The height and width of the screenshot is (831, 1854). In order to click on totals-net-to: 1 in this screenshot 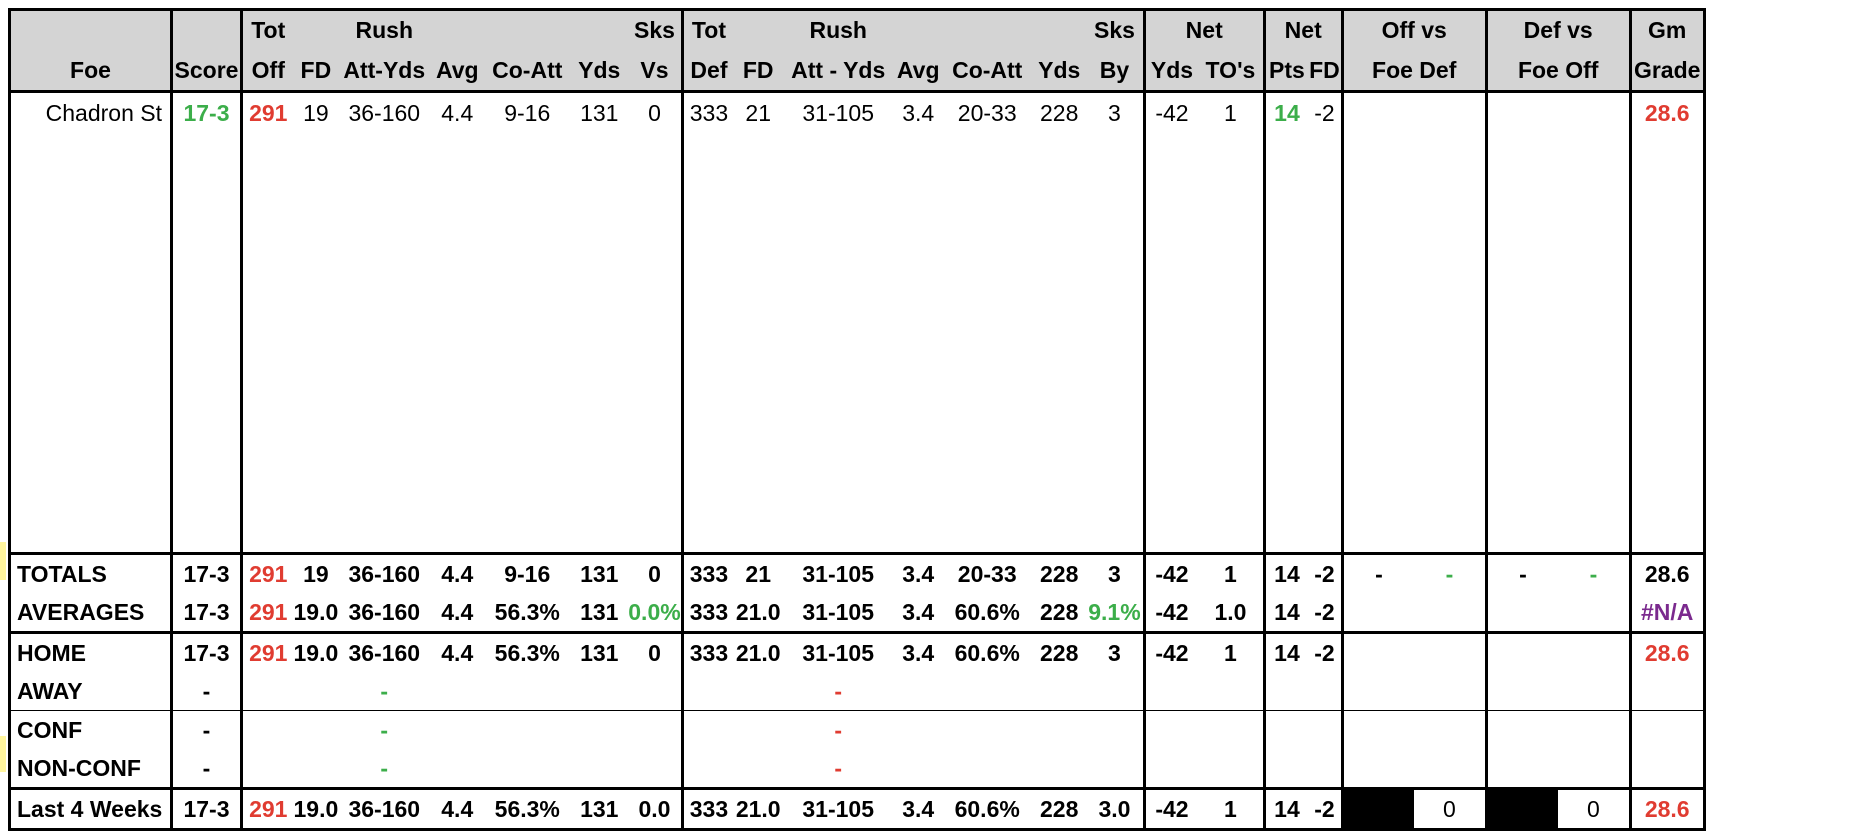, I will do `click(1230, 573)`.